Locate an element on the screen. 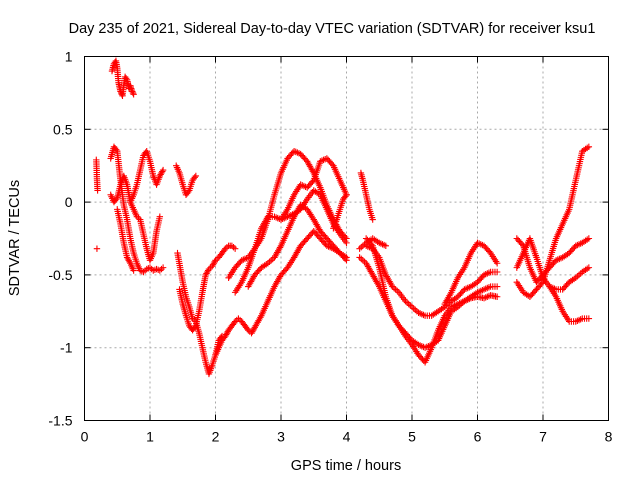  y-tick-label: -1 is located at coordinates (66, 348).